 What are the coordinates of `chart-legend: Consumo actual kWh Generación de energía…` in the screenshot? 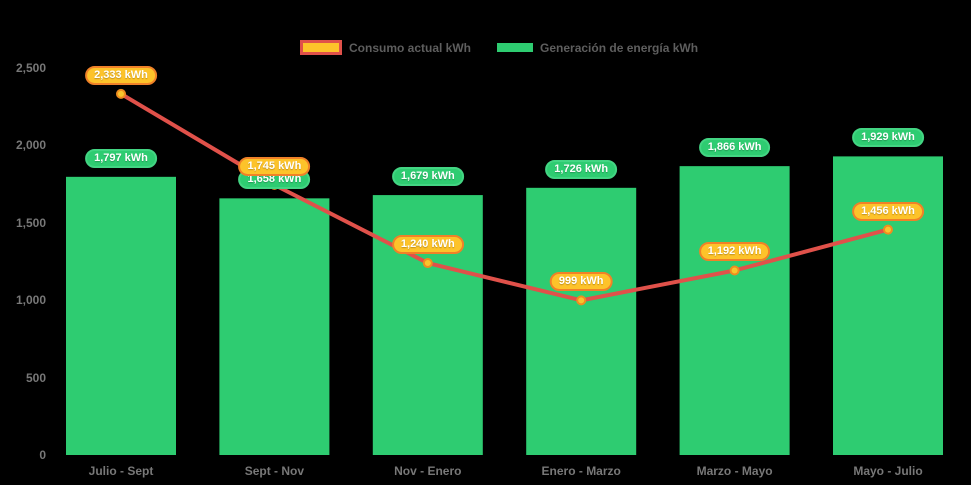 It's located at (499, 47).